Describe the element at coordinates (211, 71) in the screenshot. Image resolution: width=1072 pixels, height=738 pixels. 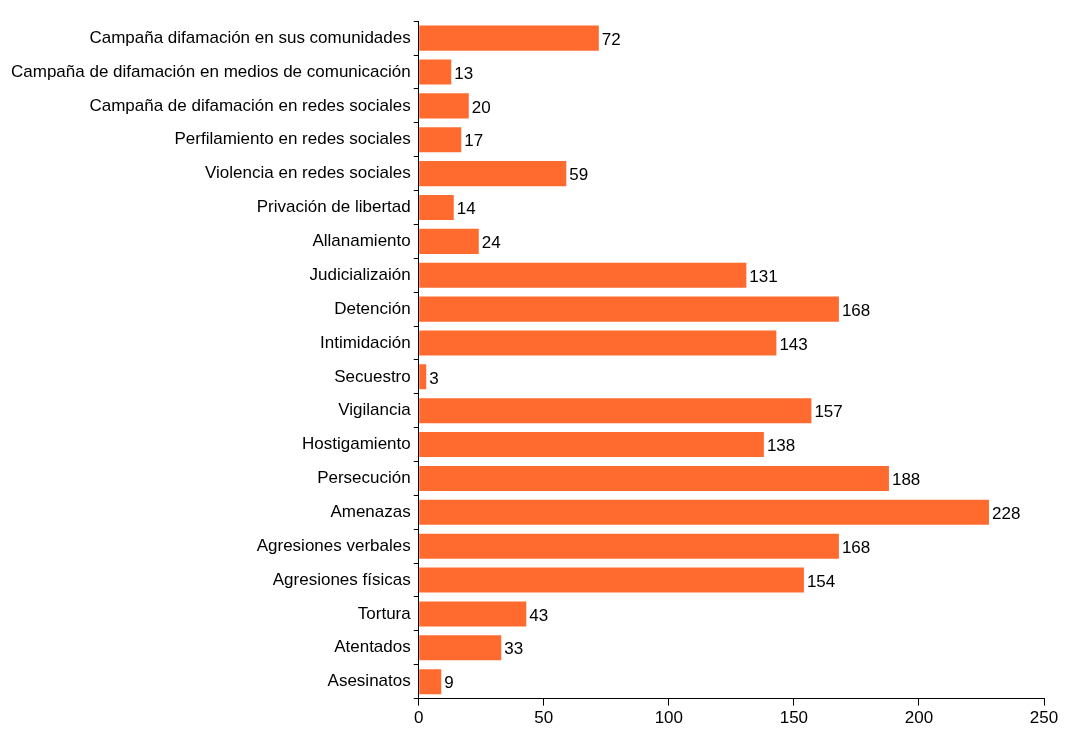
I see `y-tick-label: Campaña de difamación en medios de comunicación` at that location.